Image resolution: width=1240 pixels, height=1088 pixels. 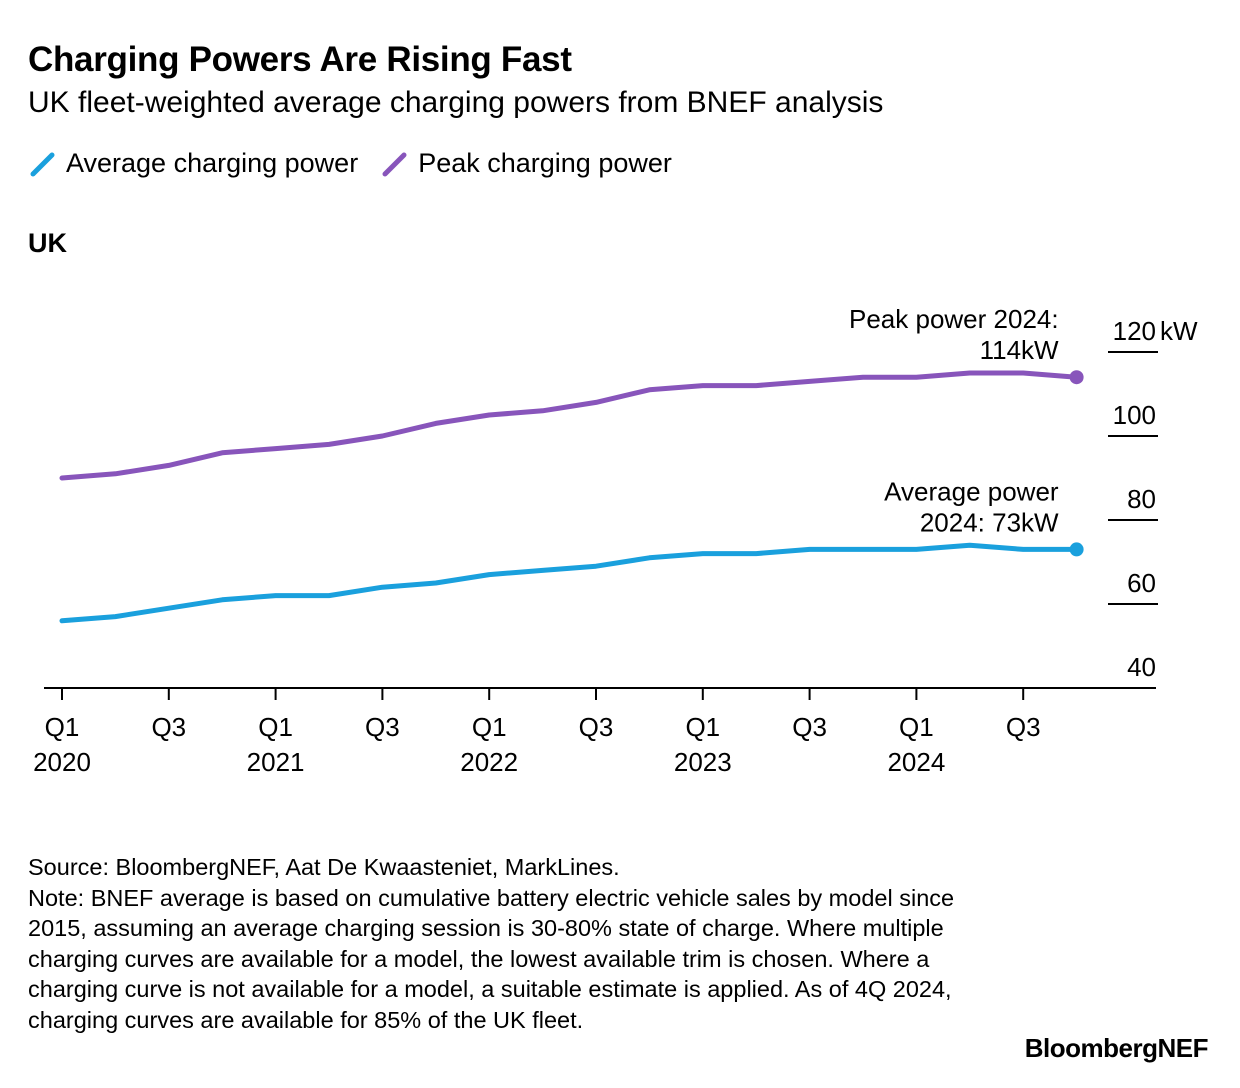 I want to click on y-tick-label-120: 120, so click(x=1134, y=331).